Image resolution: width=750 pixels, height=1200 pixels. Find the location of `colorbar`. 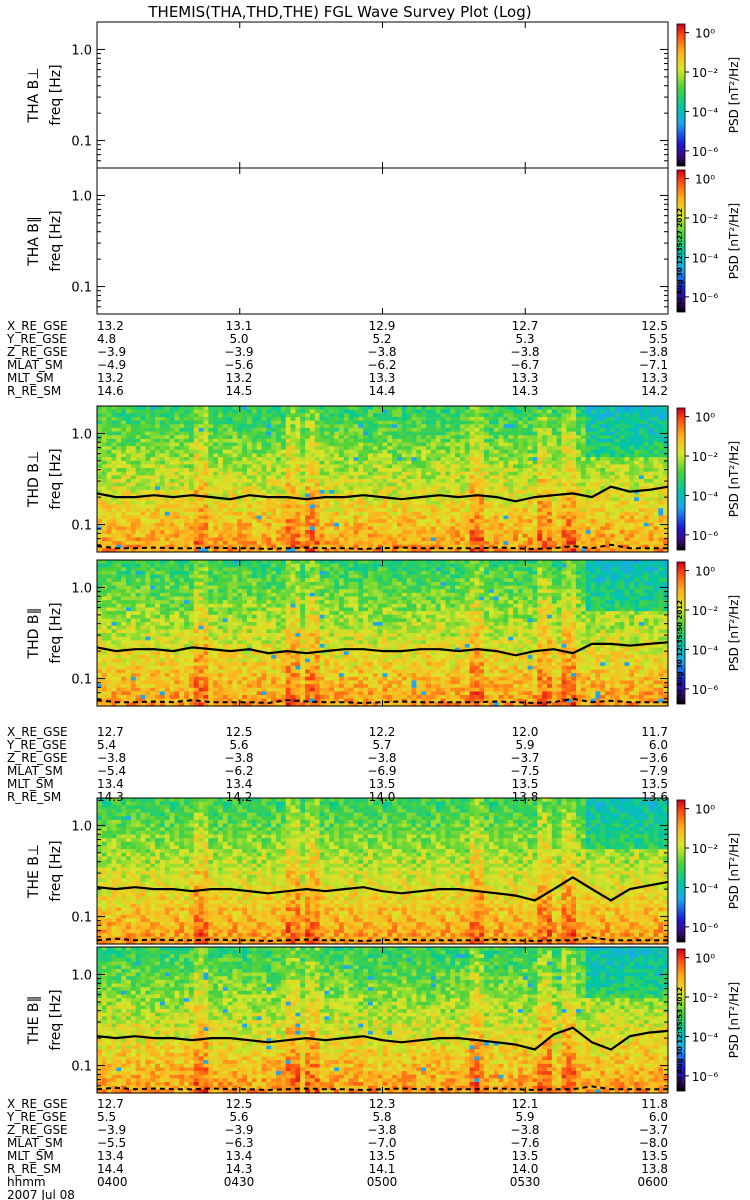

colorbar is located at coordinates (681, 479).